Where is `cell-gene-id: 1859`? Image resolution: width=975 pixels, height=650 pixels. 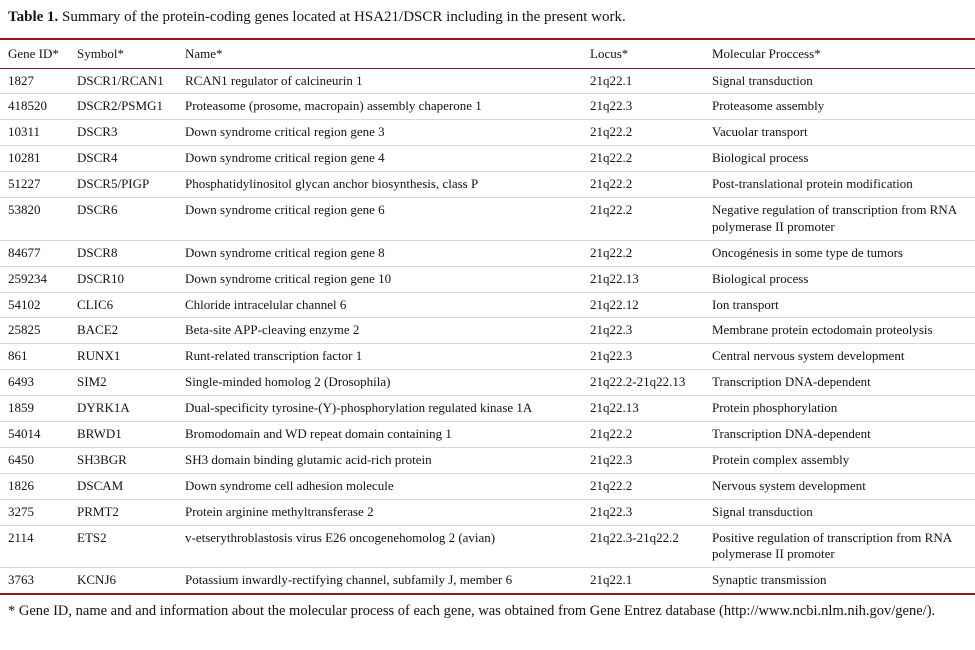 cell-gene-id: 1859 is located at coordinates (21, 408).